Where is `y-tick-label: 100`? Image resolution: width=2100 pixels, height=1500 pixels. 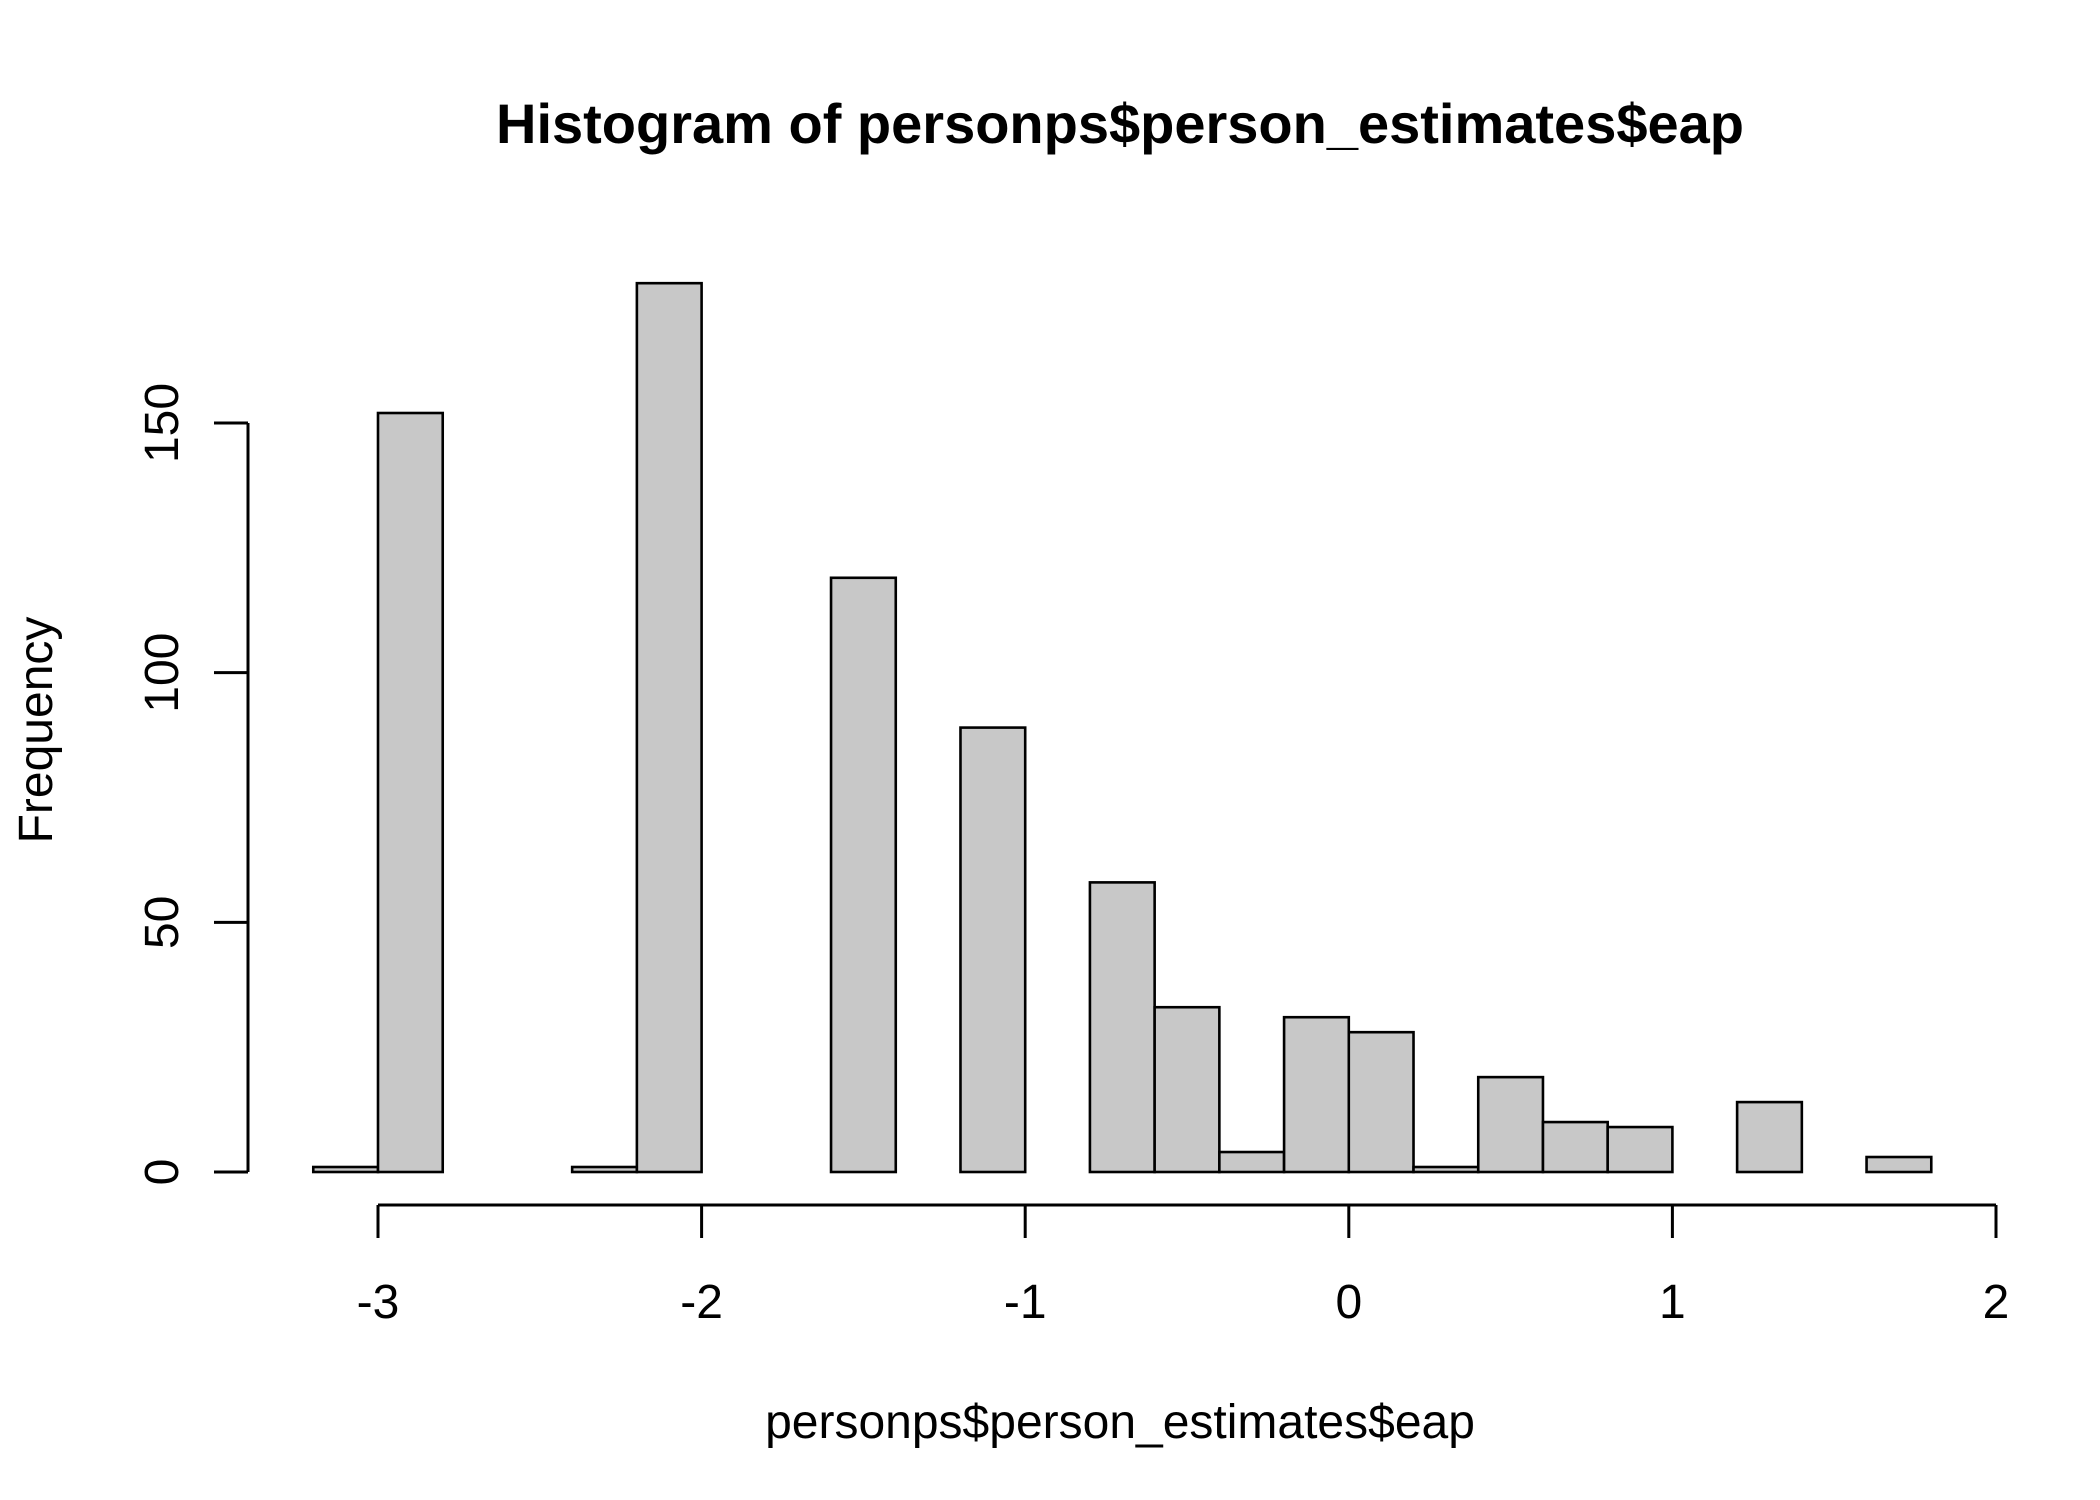
y-tick-label: 100 is located at coordinates (162, 673).